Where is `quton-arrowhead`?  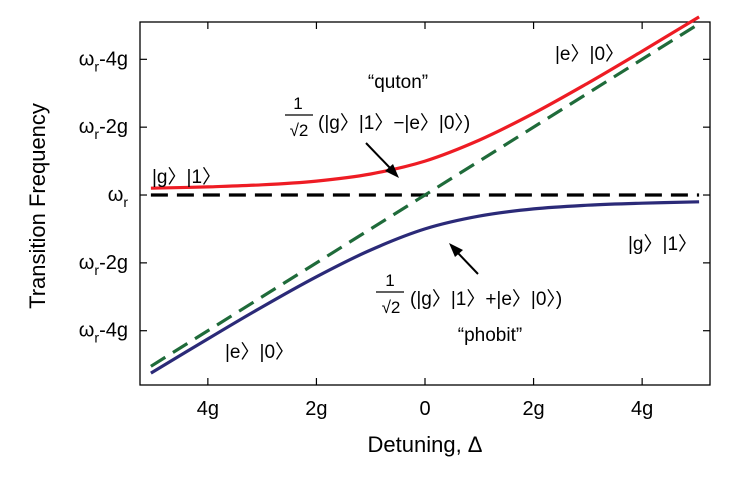 quton-arrowhead is located at coordinates (392, 171).